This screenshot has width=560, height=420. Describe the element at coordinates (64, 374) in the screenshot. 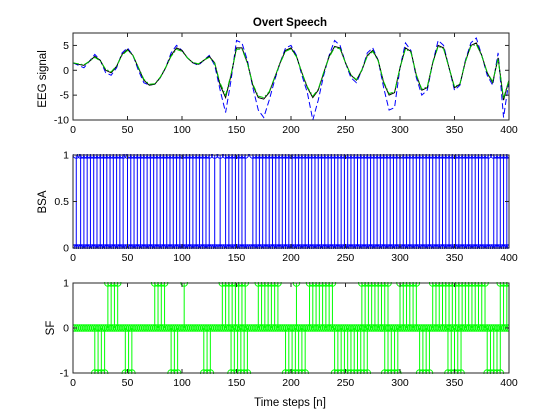

I see `y-tick-label: -1` at that location.